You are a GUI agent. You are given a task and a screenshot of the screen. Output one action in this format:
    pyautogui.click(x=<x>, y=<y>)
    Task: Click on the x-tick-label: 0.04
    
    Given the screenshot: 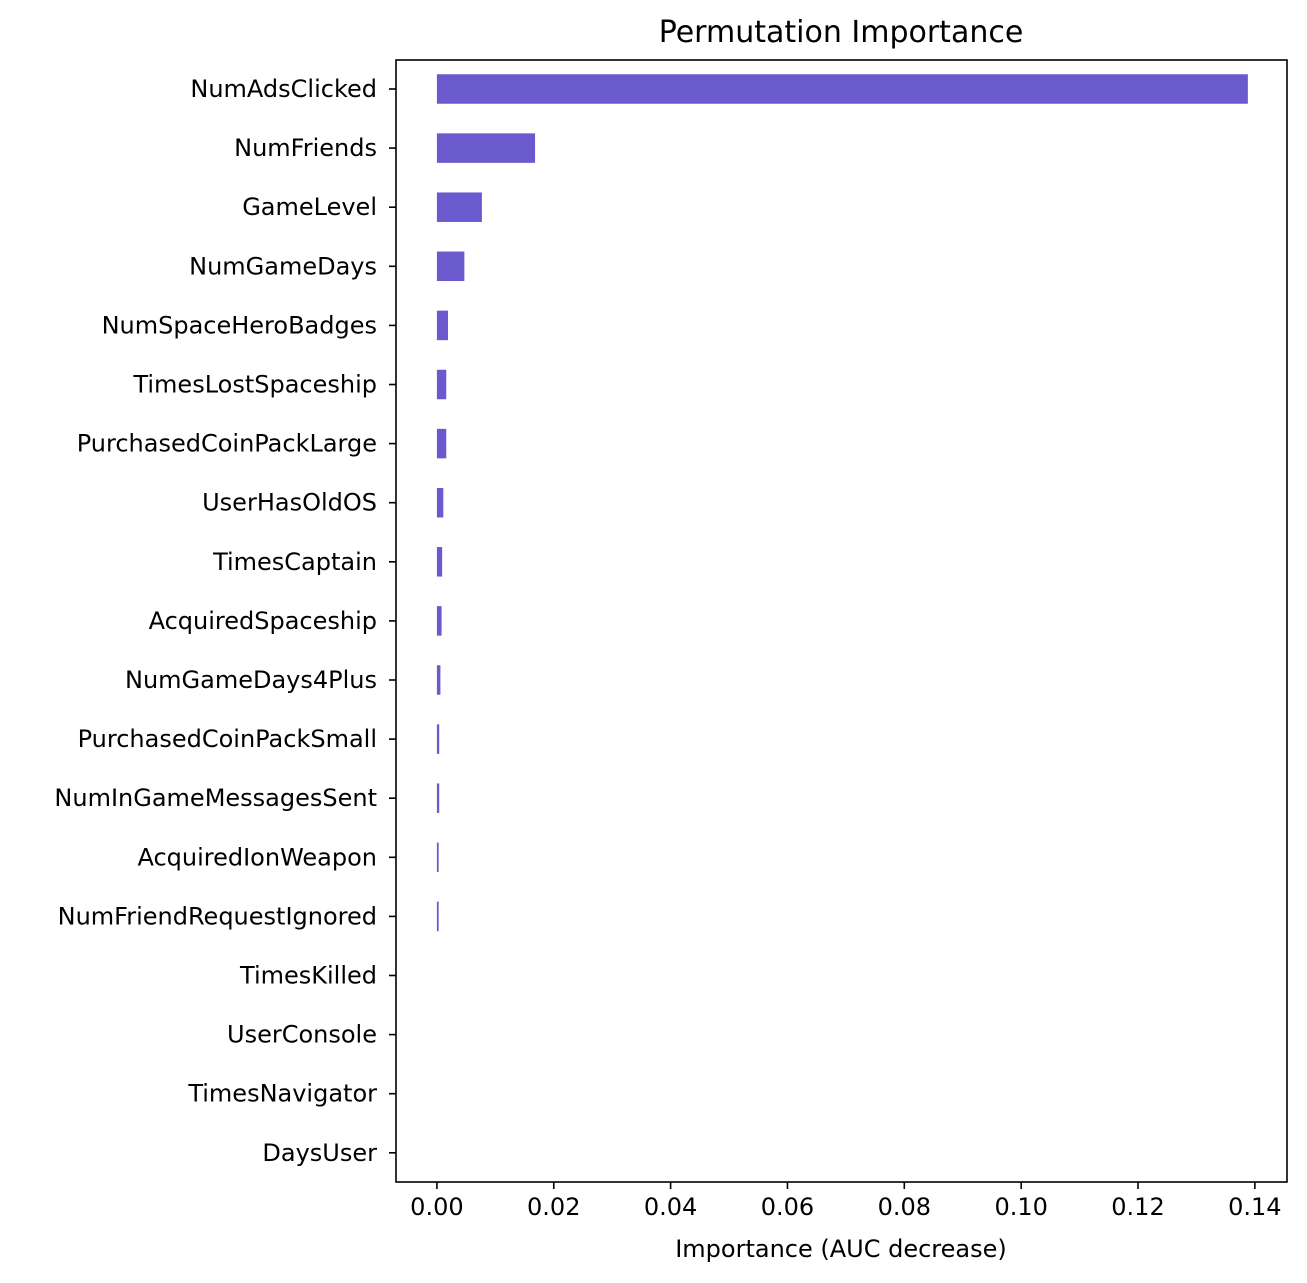 What is the action you would take?
    pyautogui.click(x=670, y=1207)
    